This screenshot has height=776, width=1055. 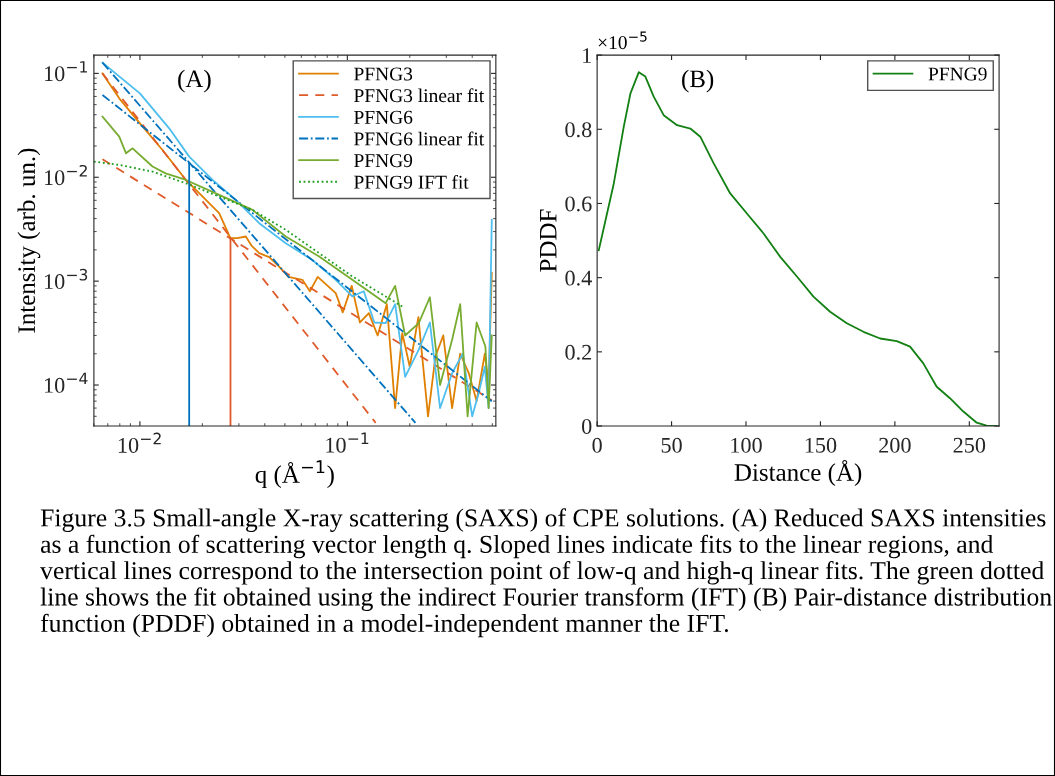 I want to click on y-tick-label: 0.2, so click(x=578, y=352).